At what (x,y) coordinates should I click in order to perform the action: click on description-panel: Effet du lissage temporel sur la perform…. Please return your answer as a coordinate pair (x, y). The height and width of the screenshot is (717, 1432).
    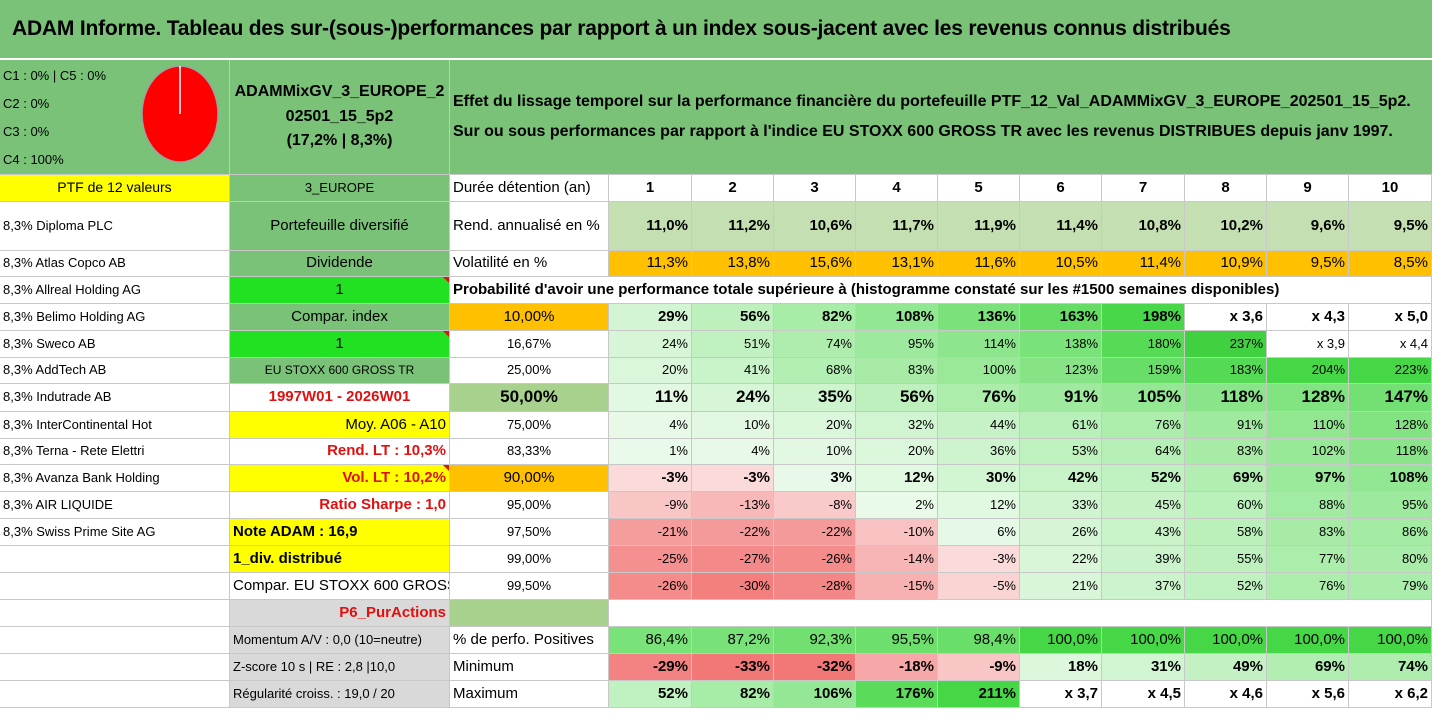
    Looking at the image, I should click on (941, 117).